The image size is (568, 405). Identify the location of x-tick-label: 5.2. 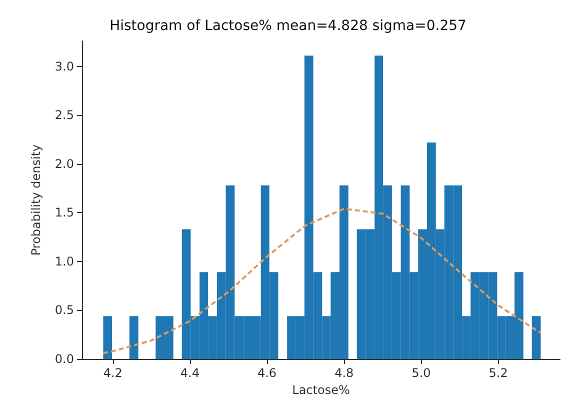
(498, 373).